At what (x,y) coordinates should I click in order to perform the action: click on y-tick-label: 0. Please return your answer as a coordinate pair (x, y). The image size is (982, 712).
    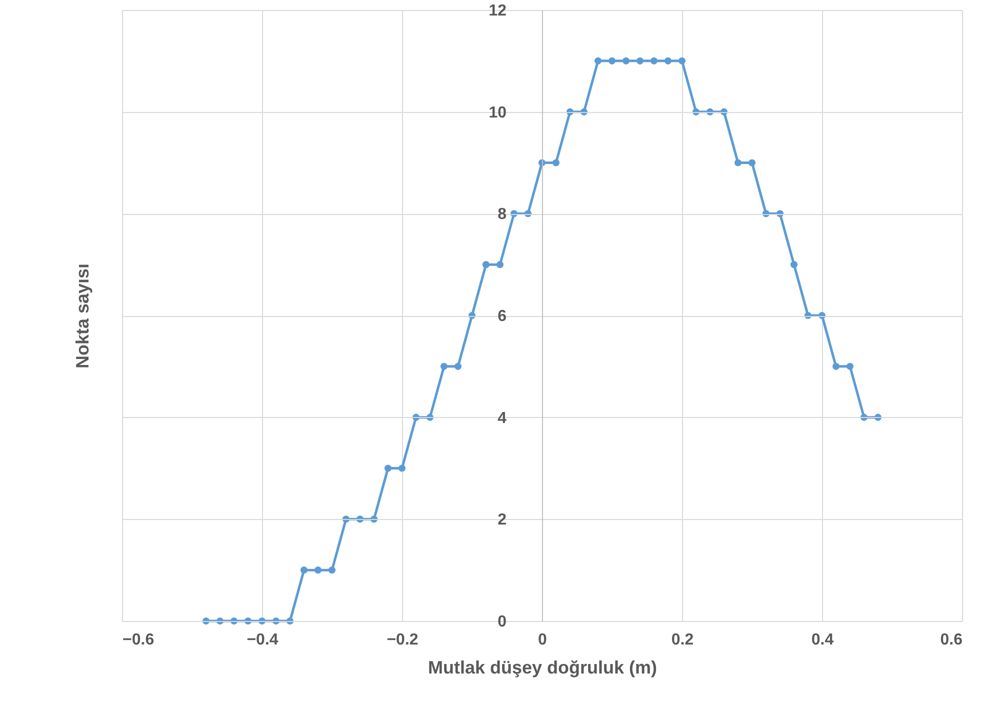
    Looking at the image, I should click on (502, 622).